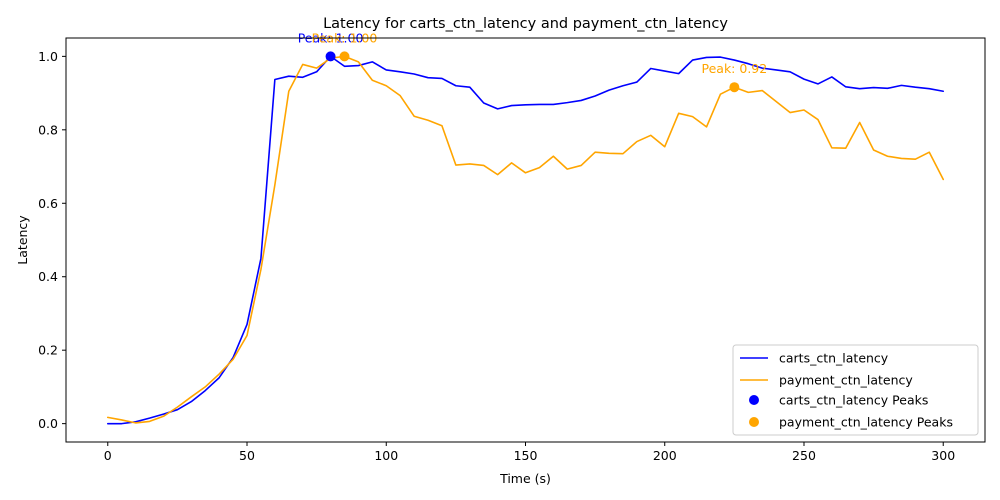 This screenshot has height=500, width=1000. Describe the element at coordinates (834, 358) in the screenshot. I see `legend-label-carts: carts_ctn_latency` at that location.